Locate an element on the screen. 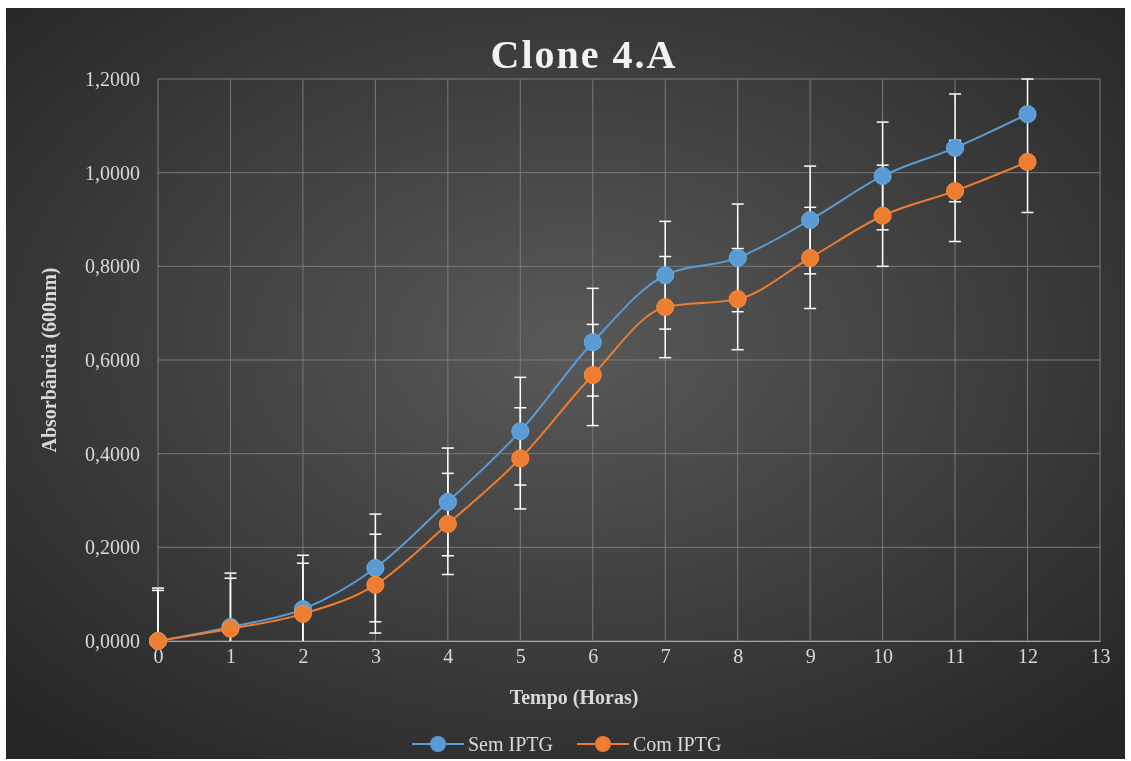 This screenshot has height=761, width=1131. x-tick-label: 4 is located at coordinates (448, 656).